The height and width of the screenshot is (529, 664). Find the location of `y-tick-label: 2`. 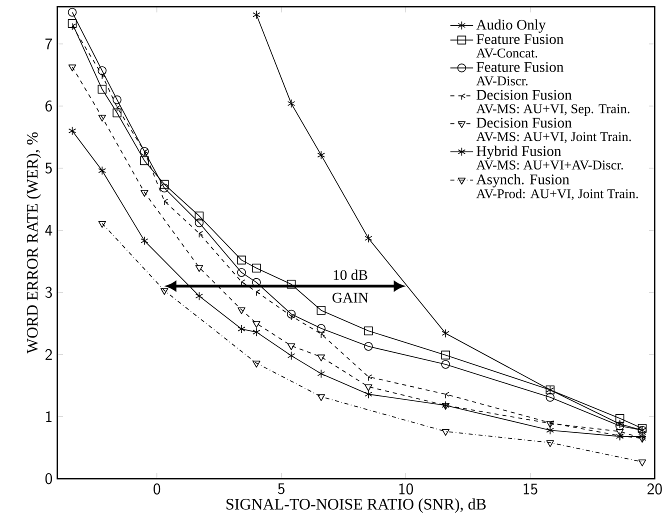

y-tick-label: 2 is located at coordinates (48, 354).